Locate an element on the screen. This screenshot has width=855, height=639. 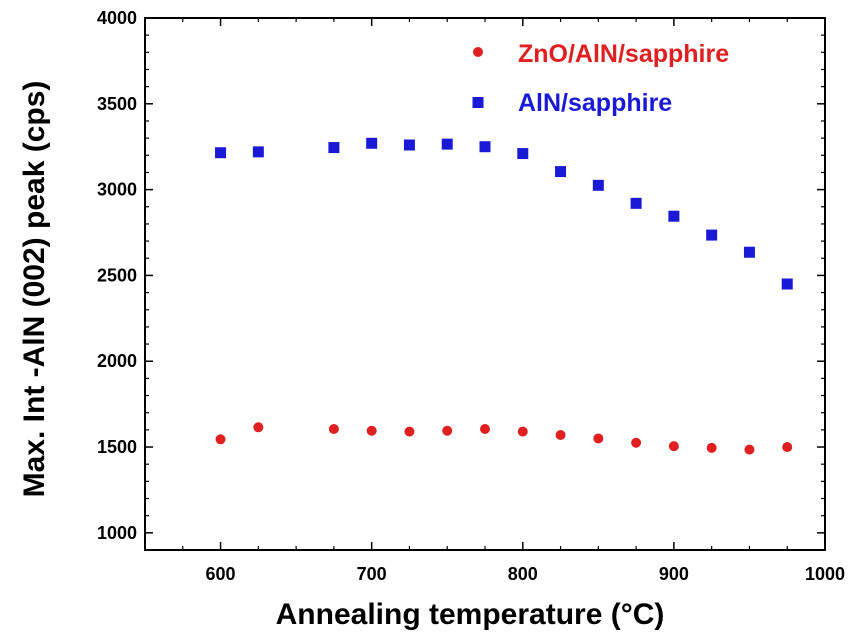
x-tick-labels: 600 700 800 900 1000 is located at coordinates (525, 574).